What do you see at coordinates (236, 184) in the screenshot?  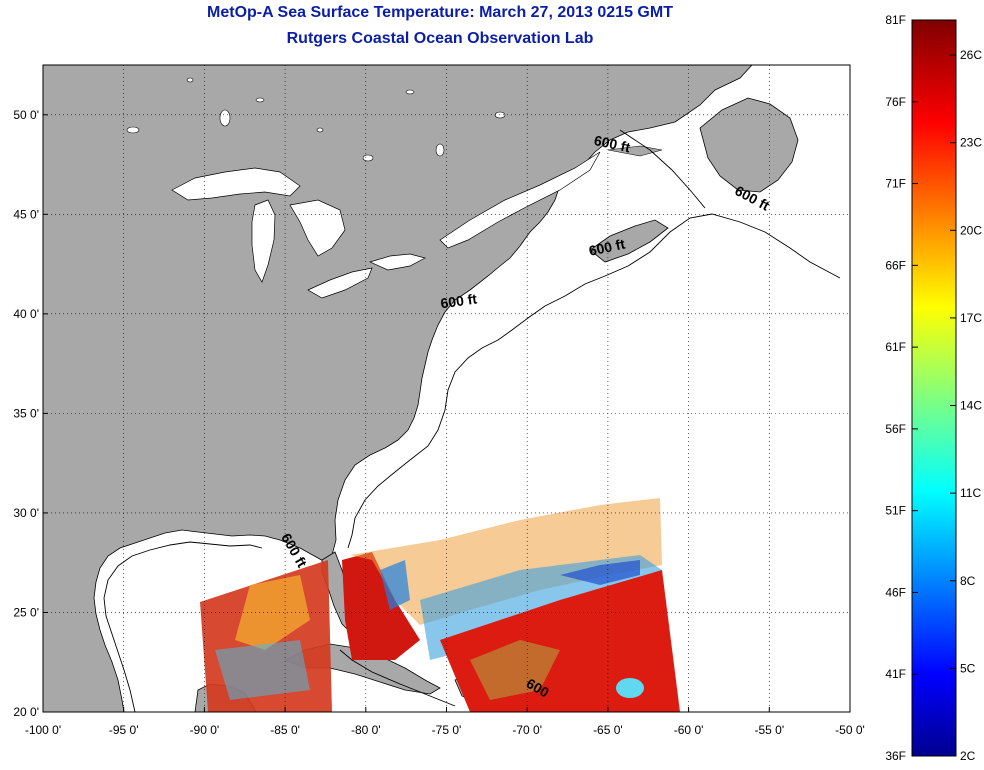 I see `lake-superior` at bounding box center [236, 184].